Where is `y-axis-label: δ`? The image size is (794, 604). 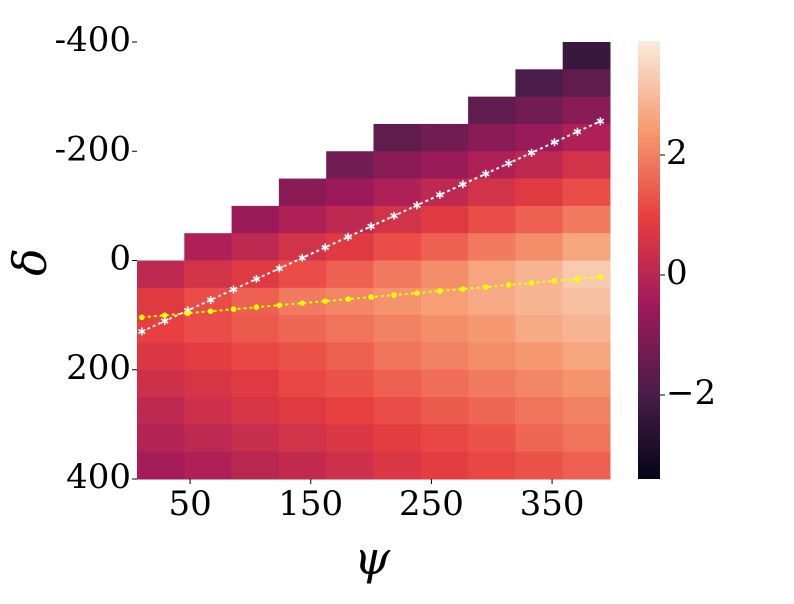
y-axis-label: δ is located at coordinates (30, 262).